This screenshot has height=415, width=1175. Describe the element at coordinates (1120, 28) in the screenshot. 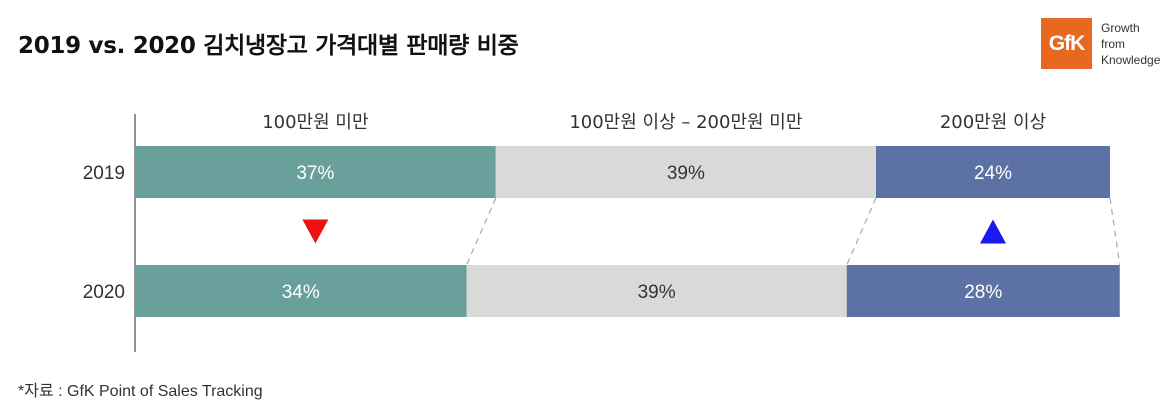

I see `tagline-line-1: Growth` at that location.